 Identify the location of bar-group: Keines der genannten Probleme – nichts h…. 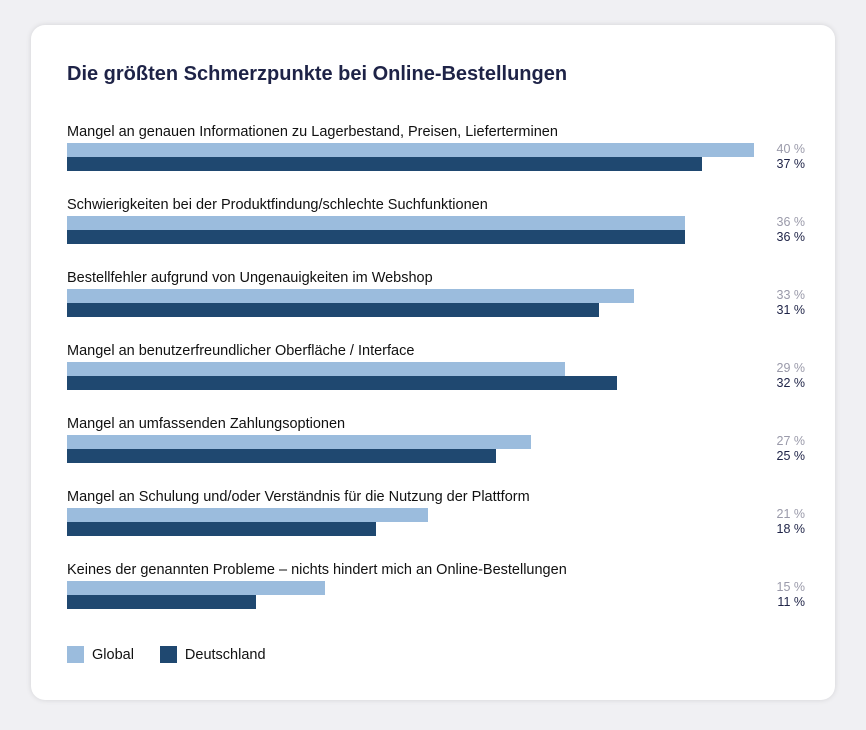
(437, 596).